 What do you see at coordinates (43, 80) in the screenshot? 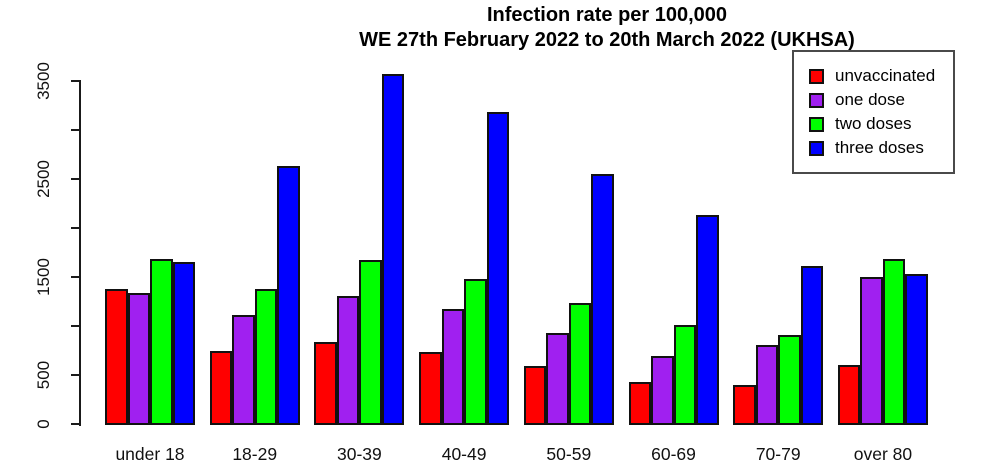
I see `y-axis-tick-label: 3500` at bounding box center [43, 80].